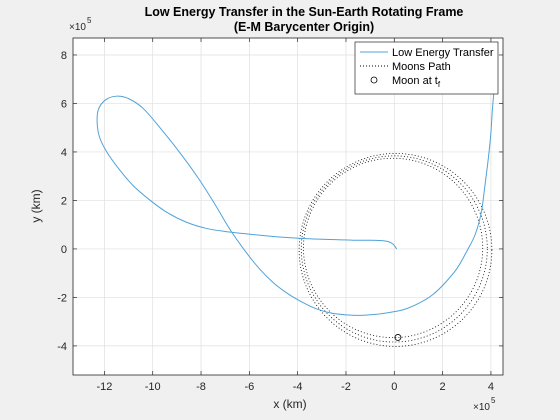 The image size is (560, 420). What do you see at coordinates (104, 387) in the screenshot?
I see `x-tick-label: -12` at bounding box center [104, 387].